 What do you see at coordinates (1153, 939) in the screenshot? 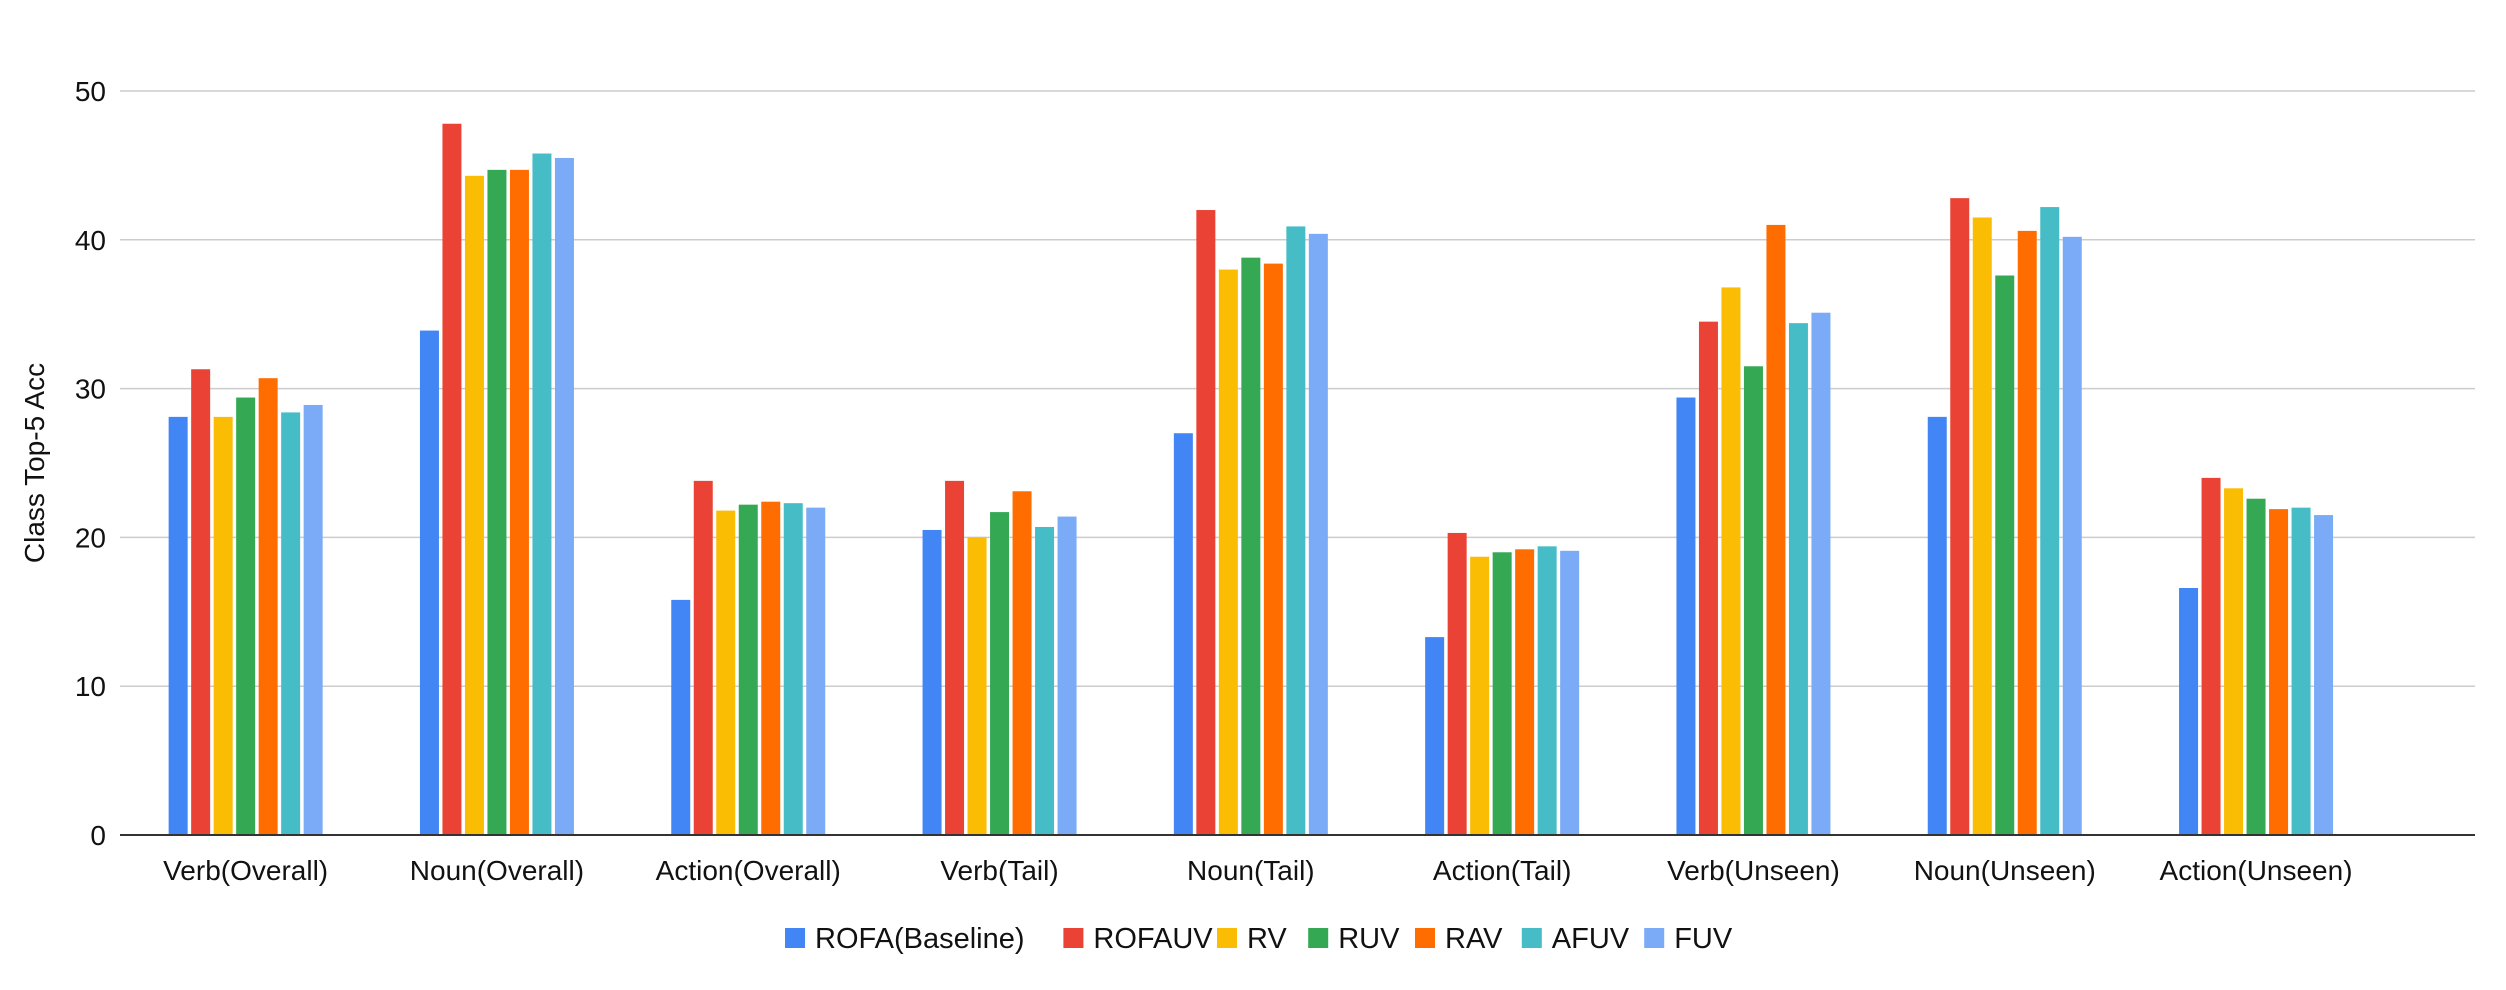
I see `legend-label: ROFAUV` at bounding box center [1153, 939].